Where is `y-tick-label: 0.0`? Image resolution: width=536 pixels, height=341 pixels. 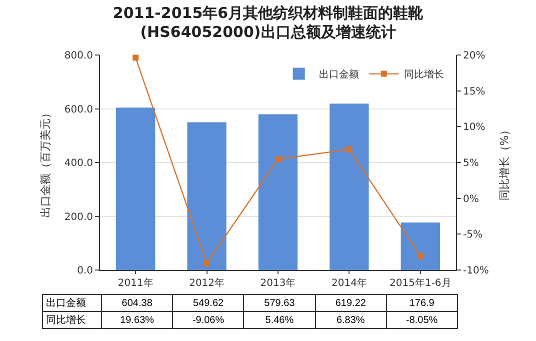 y-tick-label: 0.0 is located at coordinates (85, 271).